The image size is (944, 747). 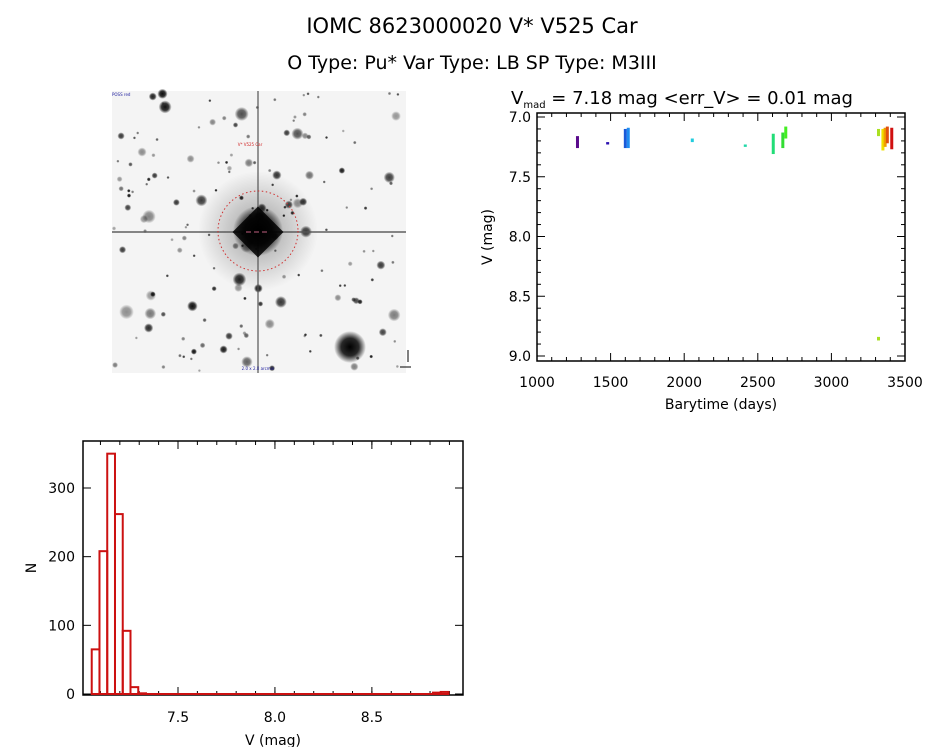 What do you see at coordinates (832, 383) in the screenshot?
I see `lc-xtick-label: 3000` at bounding box center [832, 383].